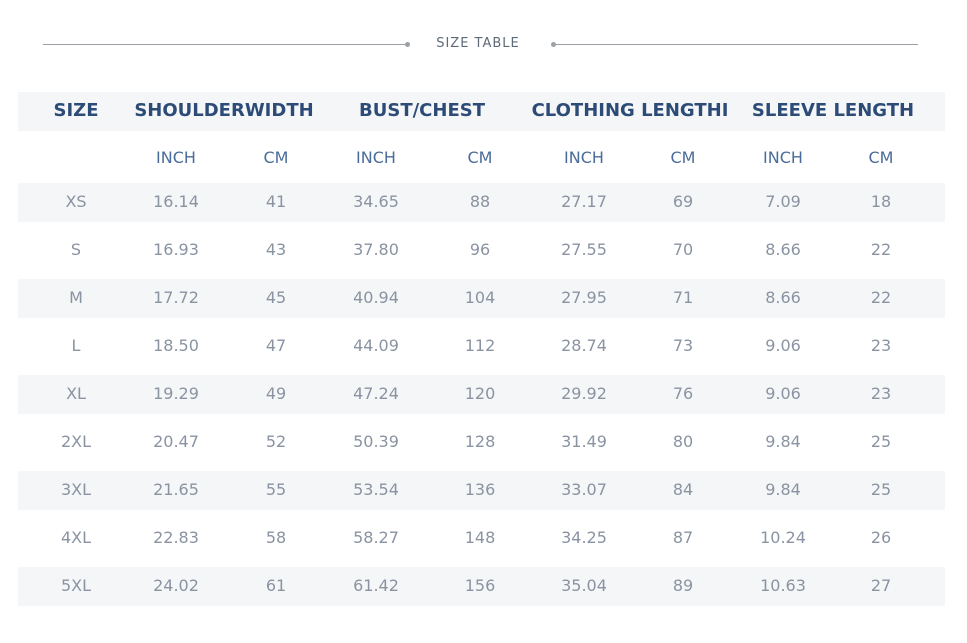 The height and width of the screenshot is (643, 967). What do you see at coordinates (276, 393) in the screenshot?
I see `cell-value: 49` at bounding box center [276, 393].